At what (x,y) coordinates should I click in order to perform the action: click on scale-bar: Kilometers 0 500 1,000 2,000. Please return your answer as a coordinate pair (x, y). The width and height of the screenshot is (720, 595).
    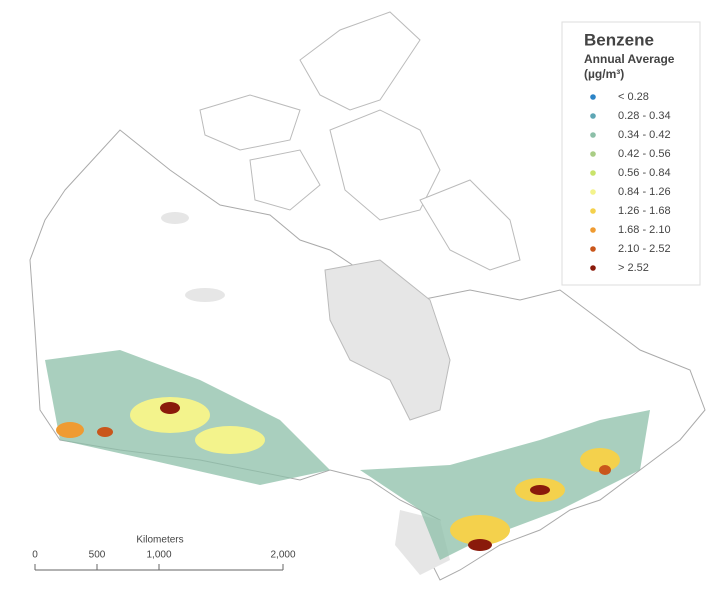
    Looking at the image, I should click on (164, 553).